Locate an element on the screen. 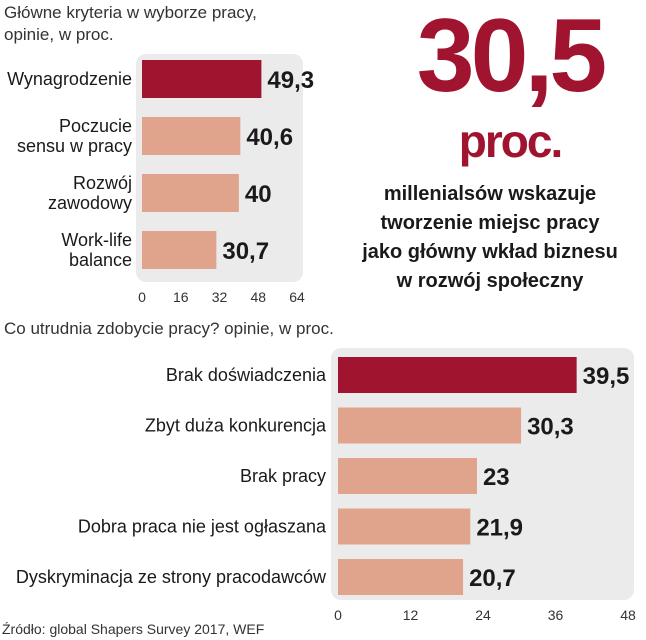 The height and width of the screenshot is (640, 646). stat-text-line-2: tworzenie miejsc pracy is located at coordinates (490, 223).